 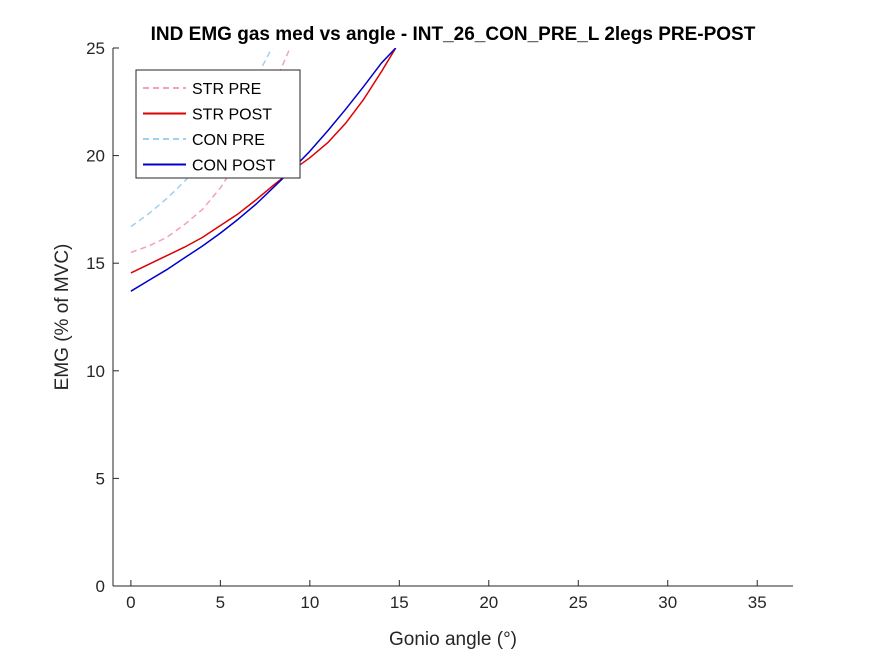 I want to click on x-tick-label: 30, so click(x=667, y=602).